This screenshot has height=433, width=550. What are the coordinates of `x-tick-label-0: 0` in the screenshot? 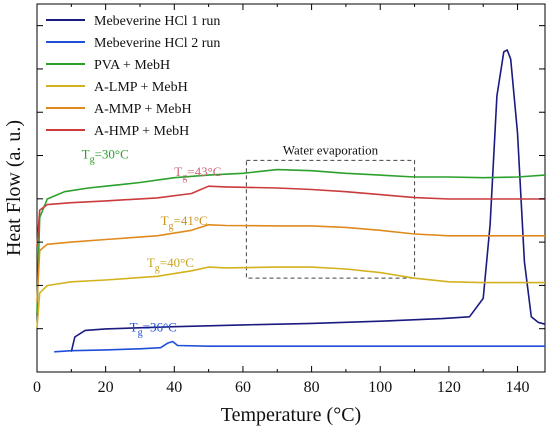 It's located at (37, 387).